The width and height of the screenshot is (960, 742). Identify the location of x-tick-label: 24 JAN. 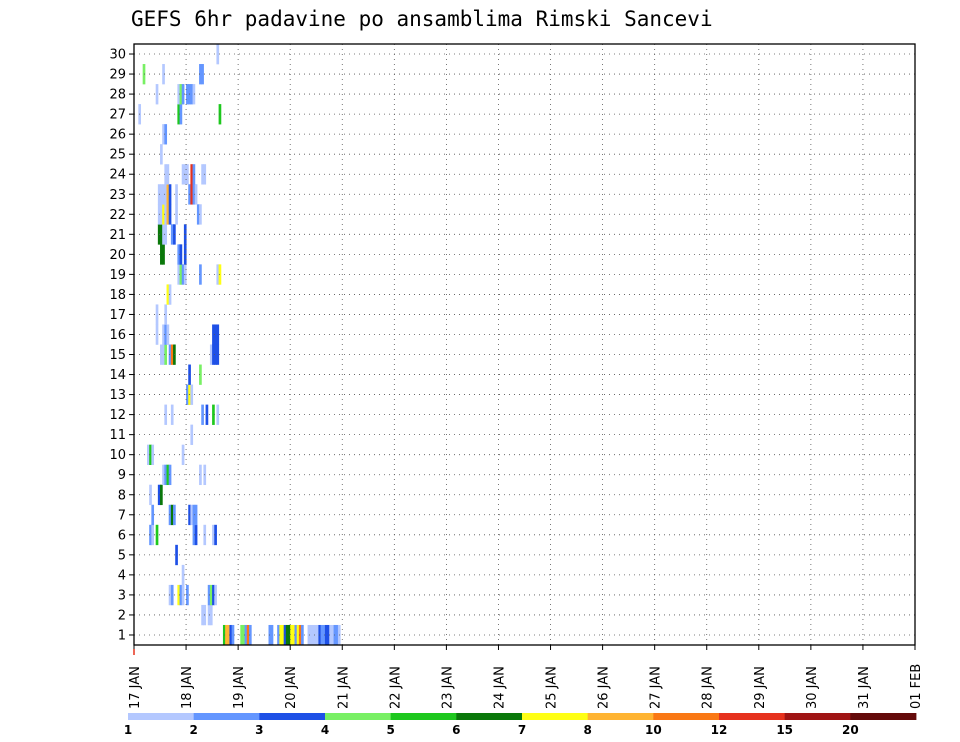
(499, 687).